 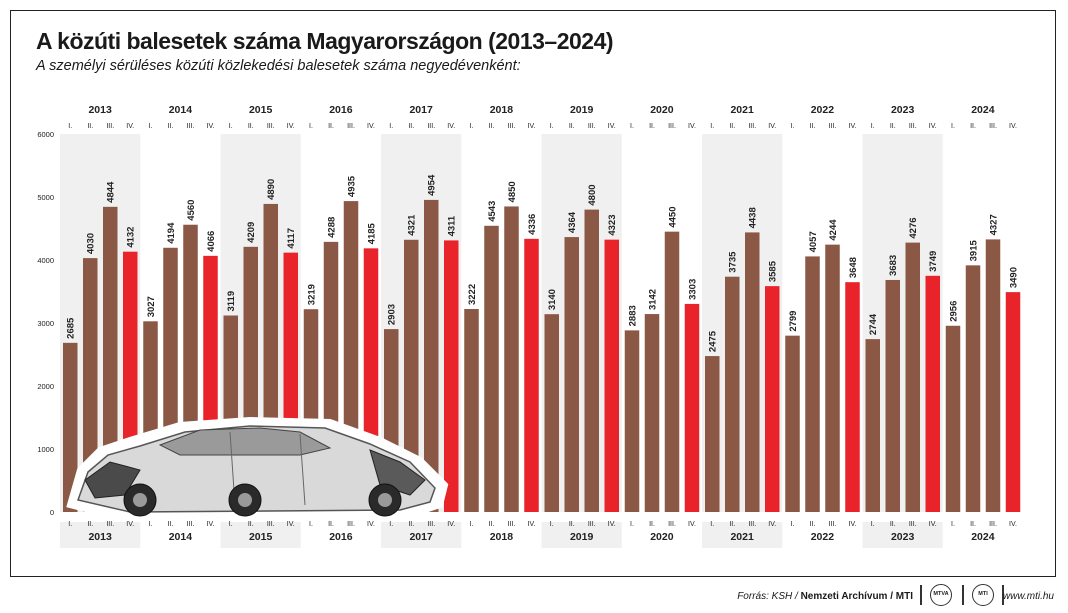 I want to click on year-label-bottom: 2018, so click(x=502, y=537).